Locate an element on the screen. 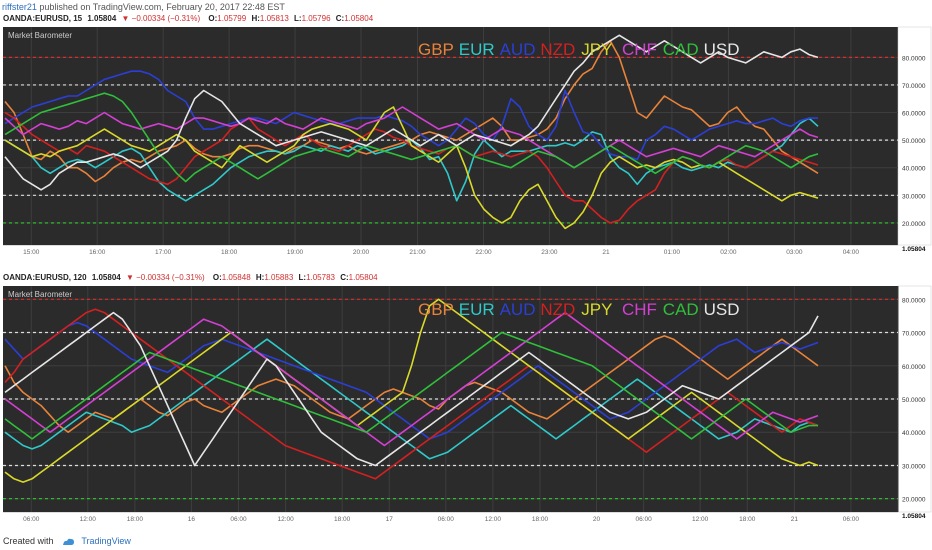 Image resolution: width=932 pixels, height=550 pixels. series-line-cad is located at coordinates (411, 137).